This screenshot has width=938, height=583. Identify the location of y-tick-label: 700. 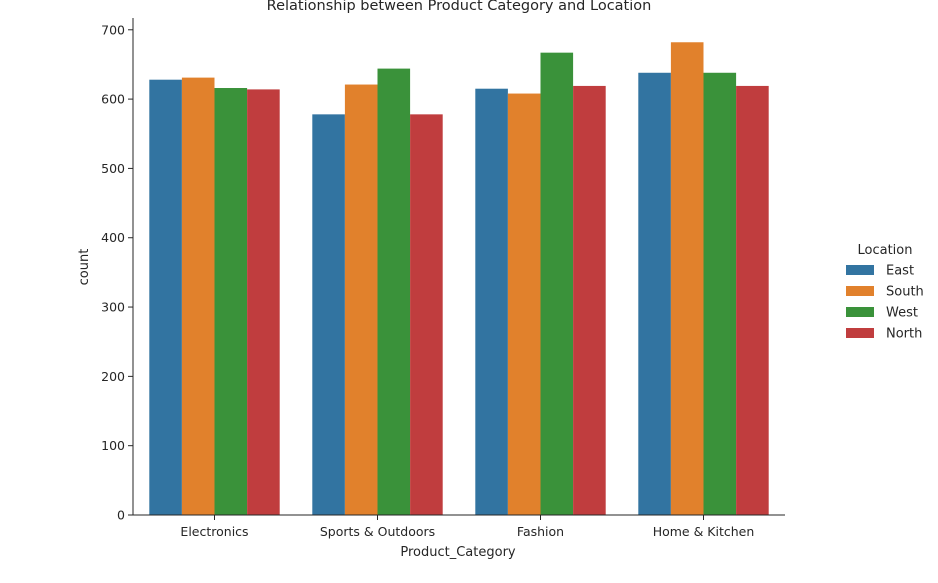
(113, 29).